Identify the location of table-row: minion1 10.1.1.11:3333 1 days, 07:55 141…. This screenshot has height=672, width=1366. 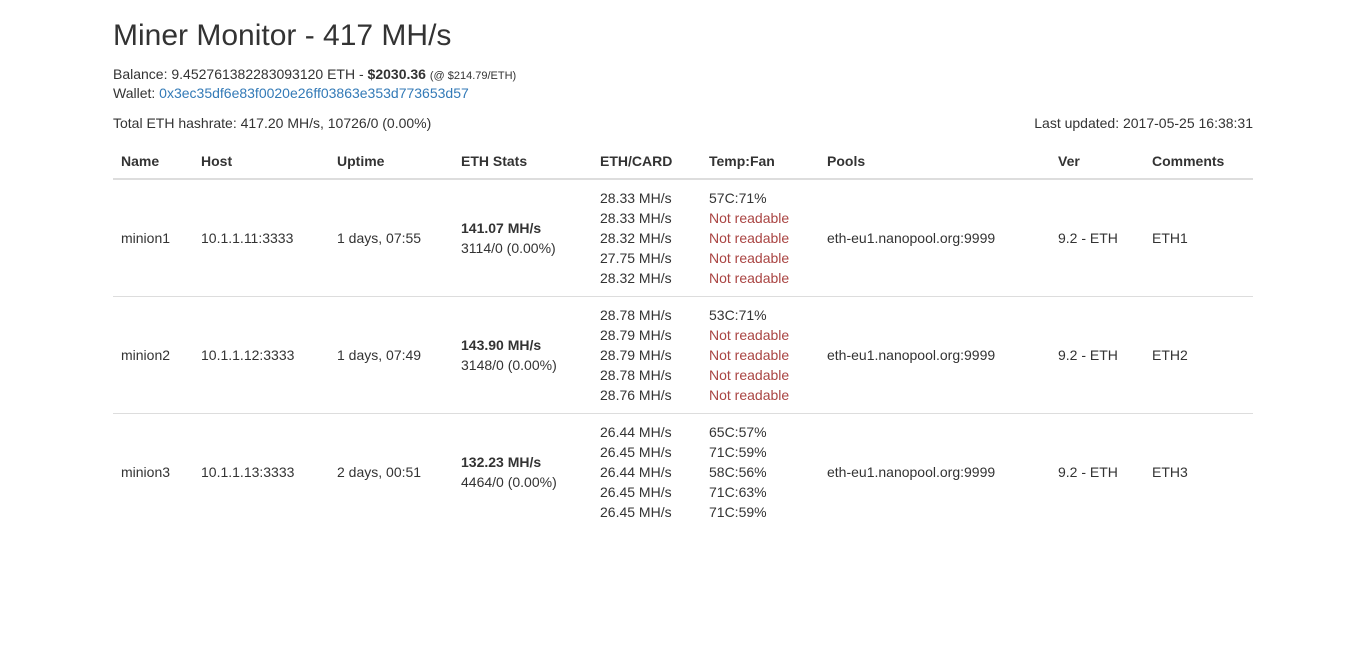
(683, 238).